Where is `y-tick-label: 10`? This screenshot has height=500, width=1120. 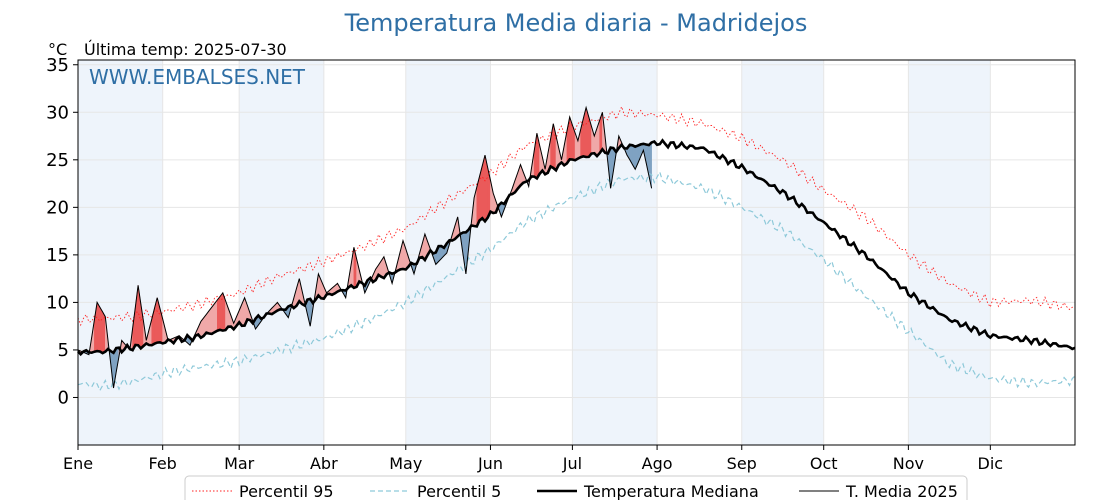
y-tick-label: 10 is located at coordinates (57, 302).